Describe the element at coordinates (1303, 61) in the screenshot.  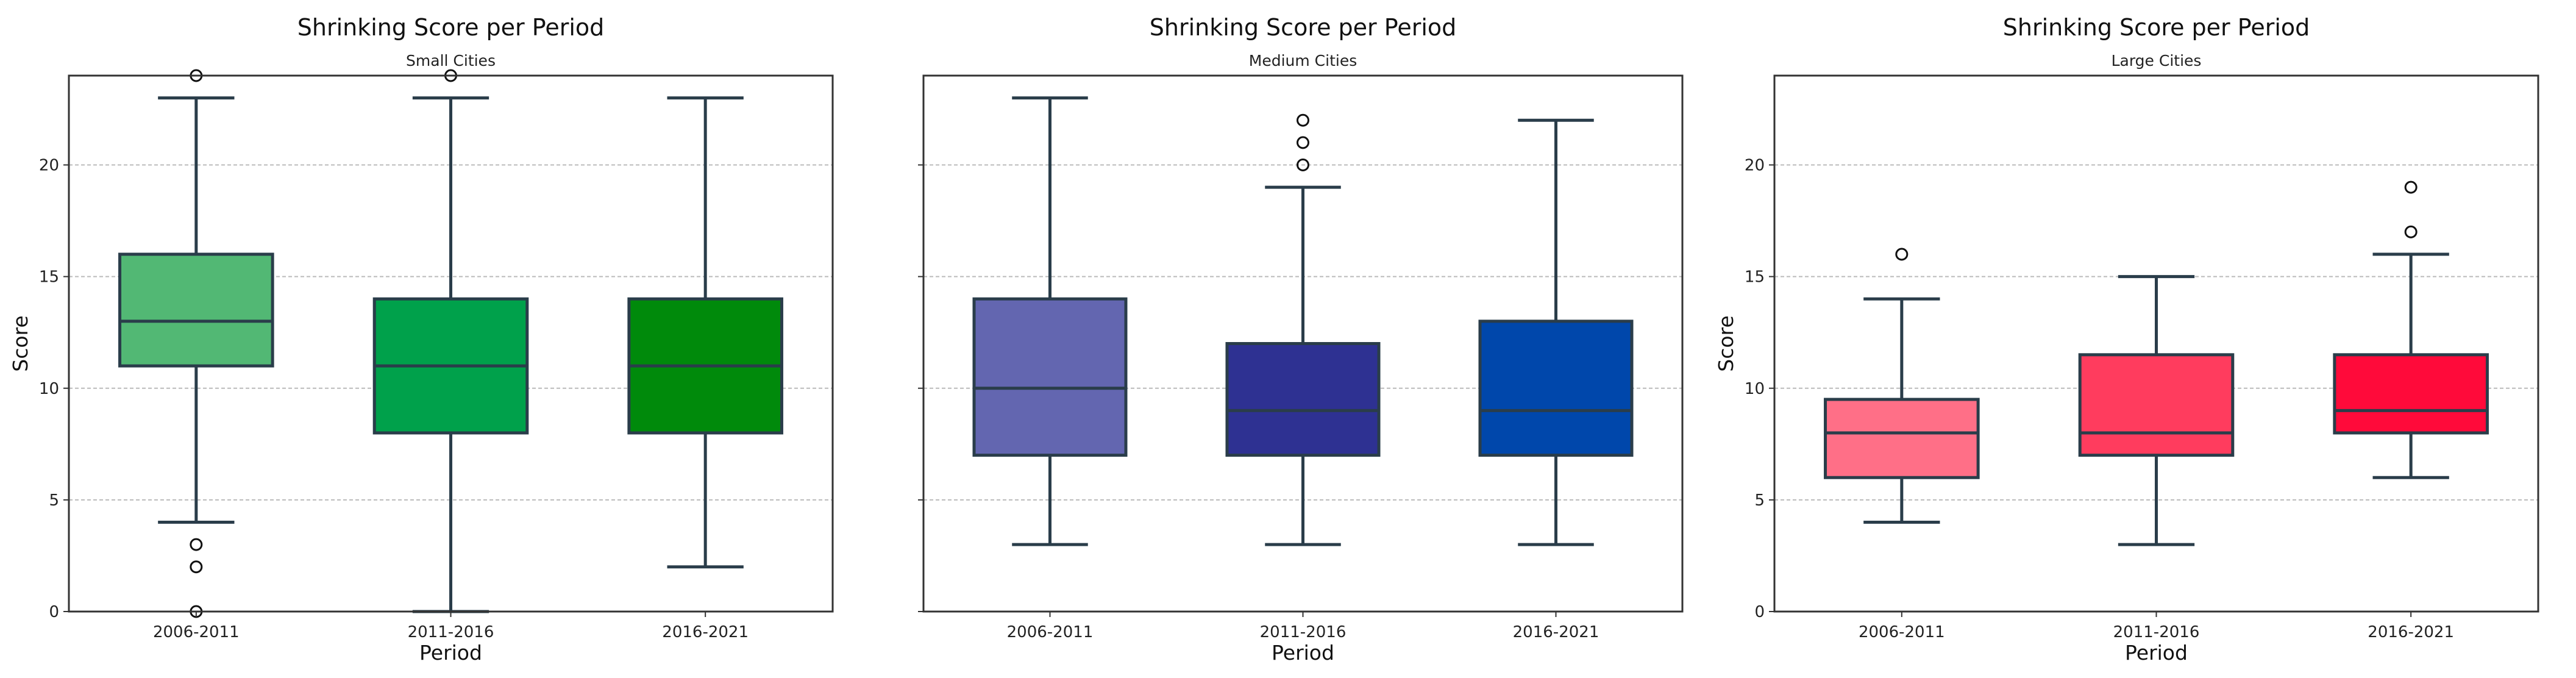
I see `chart-subtitle: Medium Cities` at that location.